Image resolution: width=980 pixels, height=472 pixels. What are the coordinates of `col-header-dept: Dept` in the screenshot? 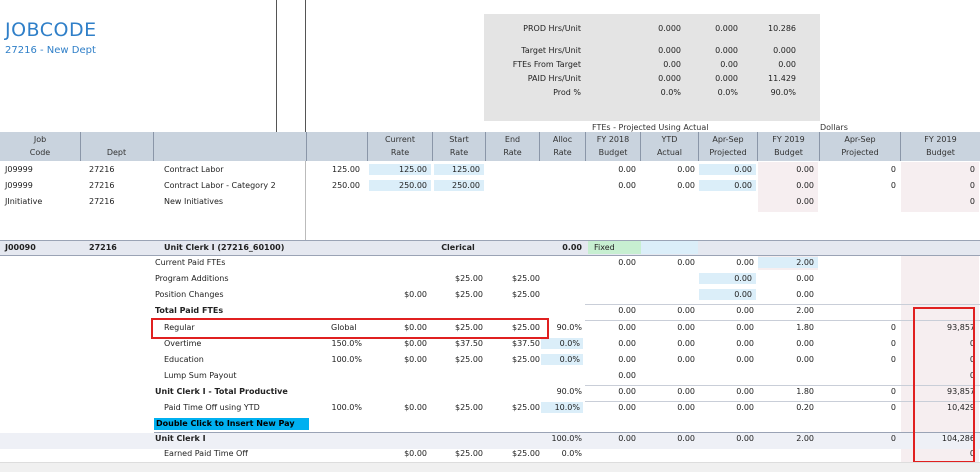 It's located at (116, 152).